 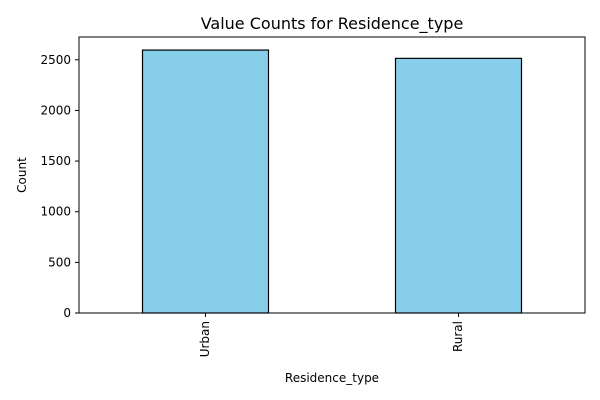 I want to click on y-axis-label: Count, so click(x=22, y=175).